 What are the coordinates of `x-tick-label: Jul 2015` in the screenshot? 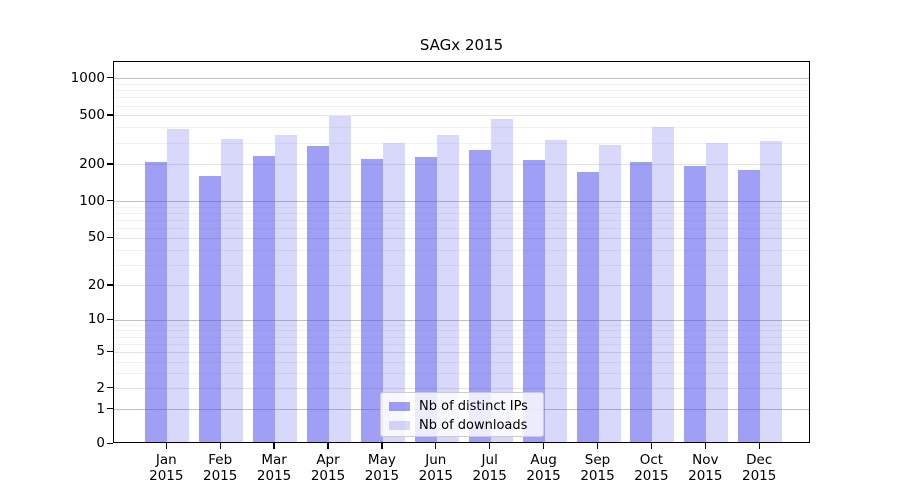 It's located at (489, 468).